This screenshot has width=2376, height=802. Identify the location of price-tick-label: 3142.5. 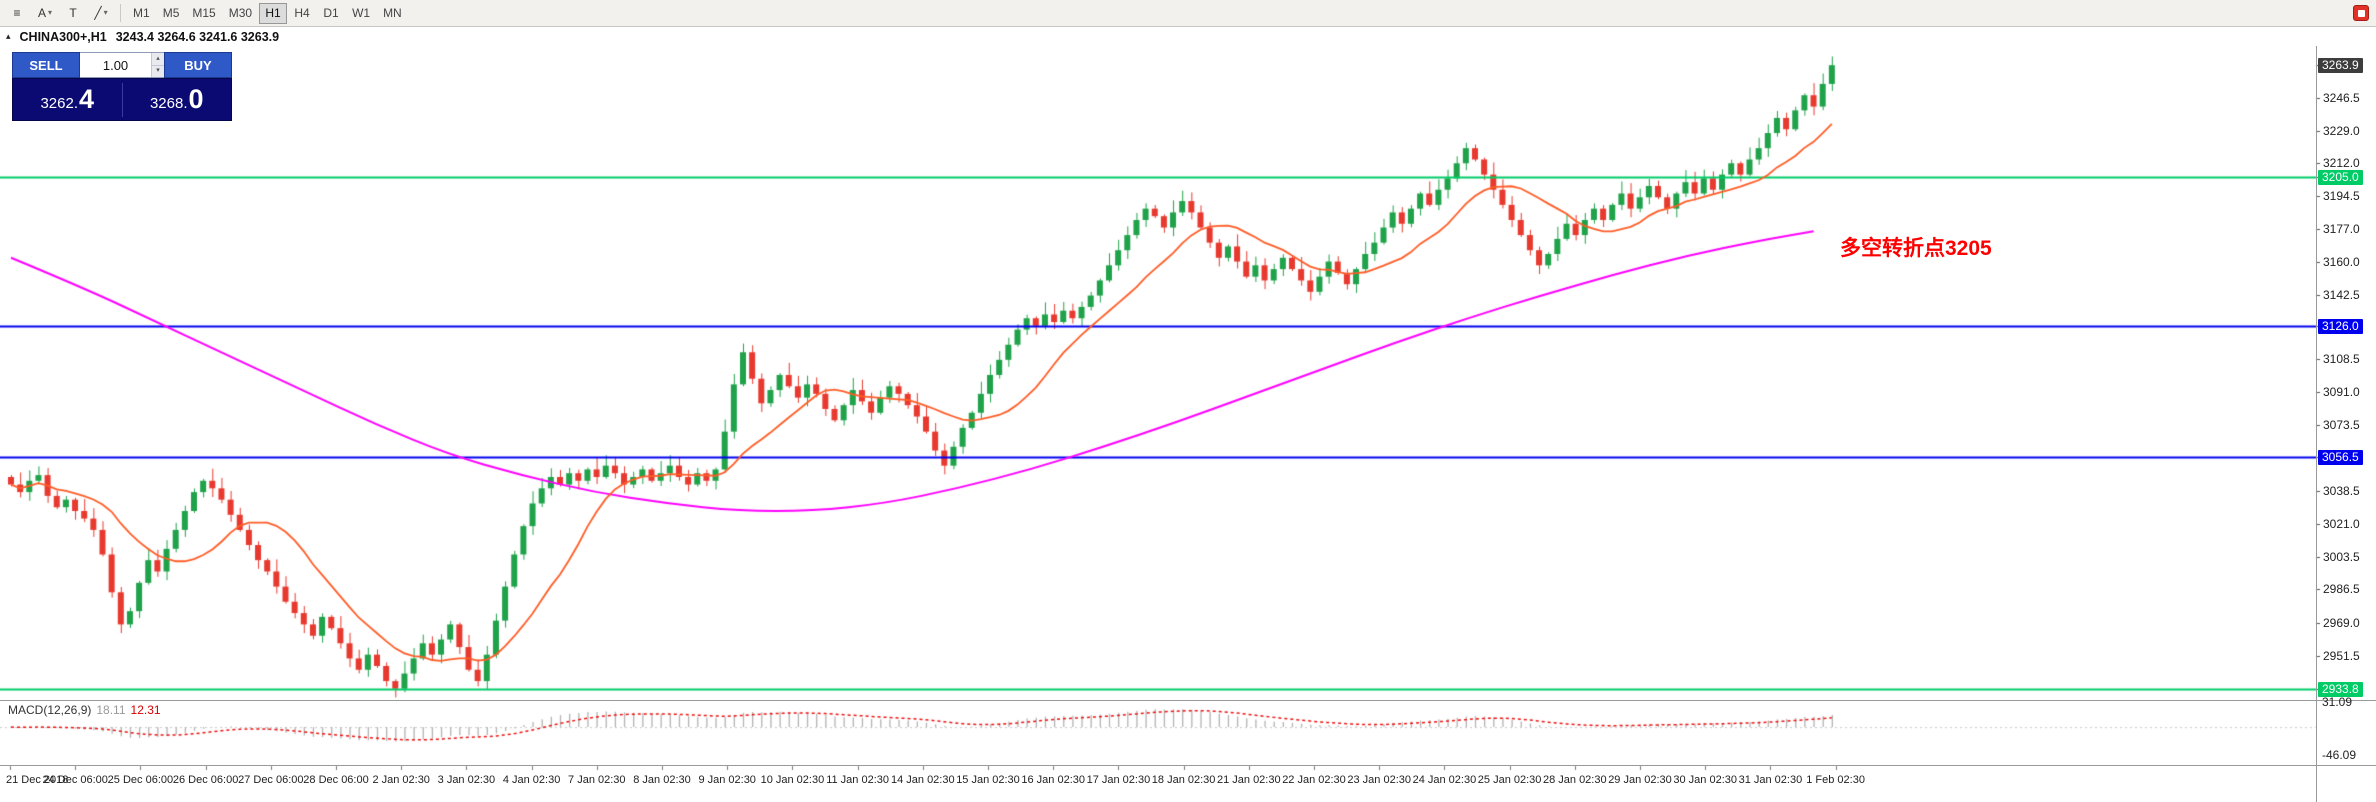
(2341, 294).